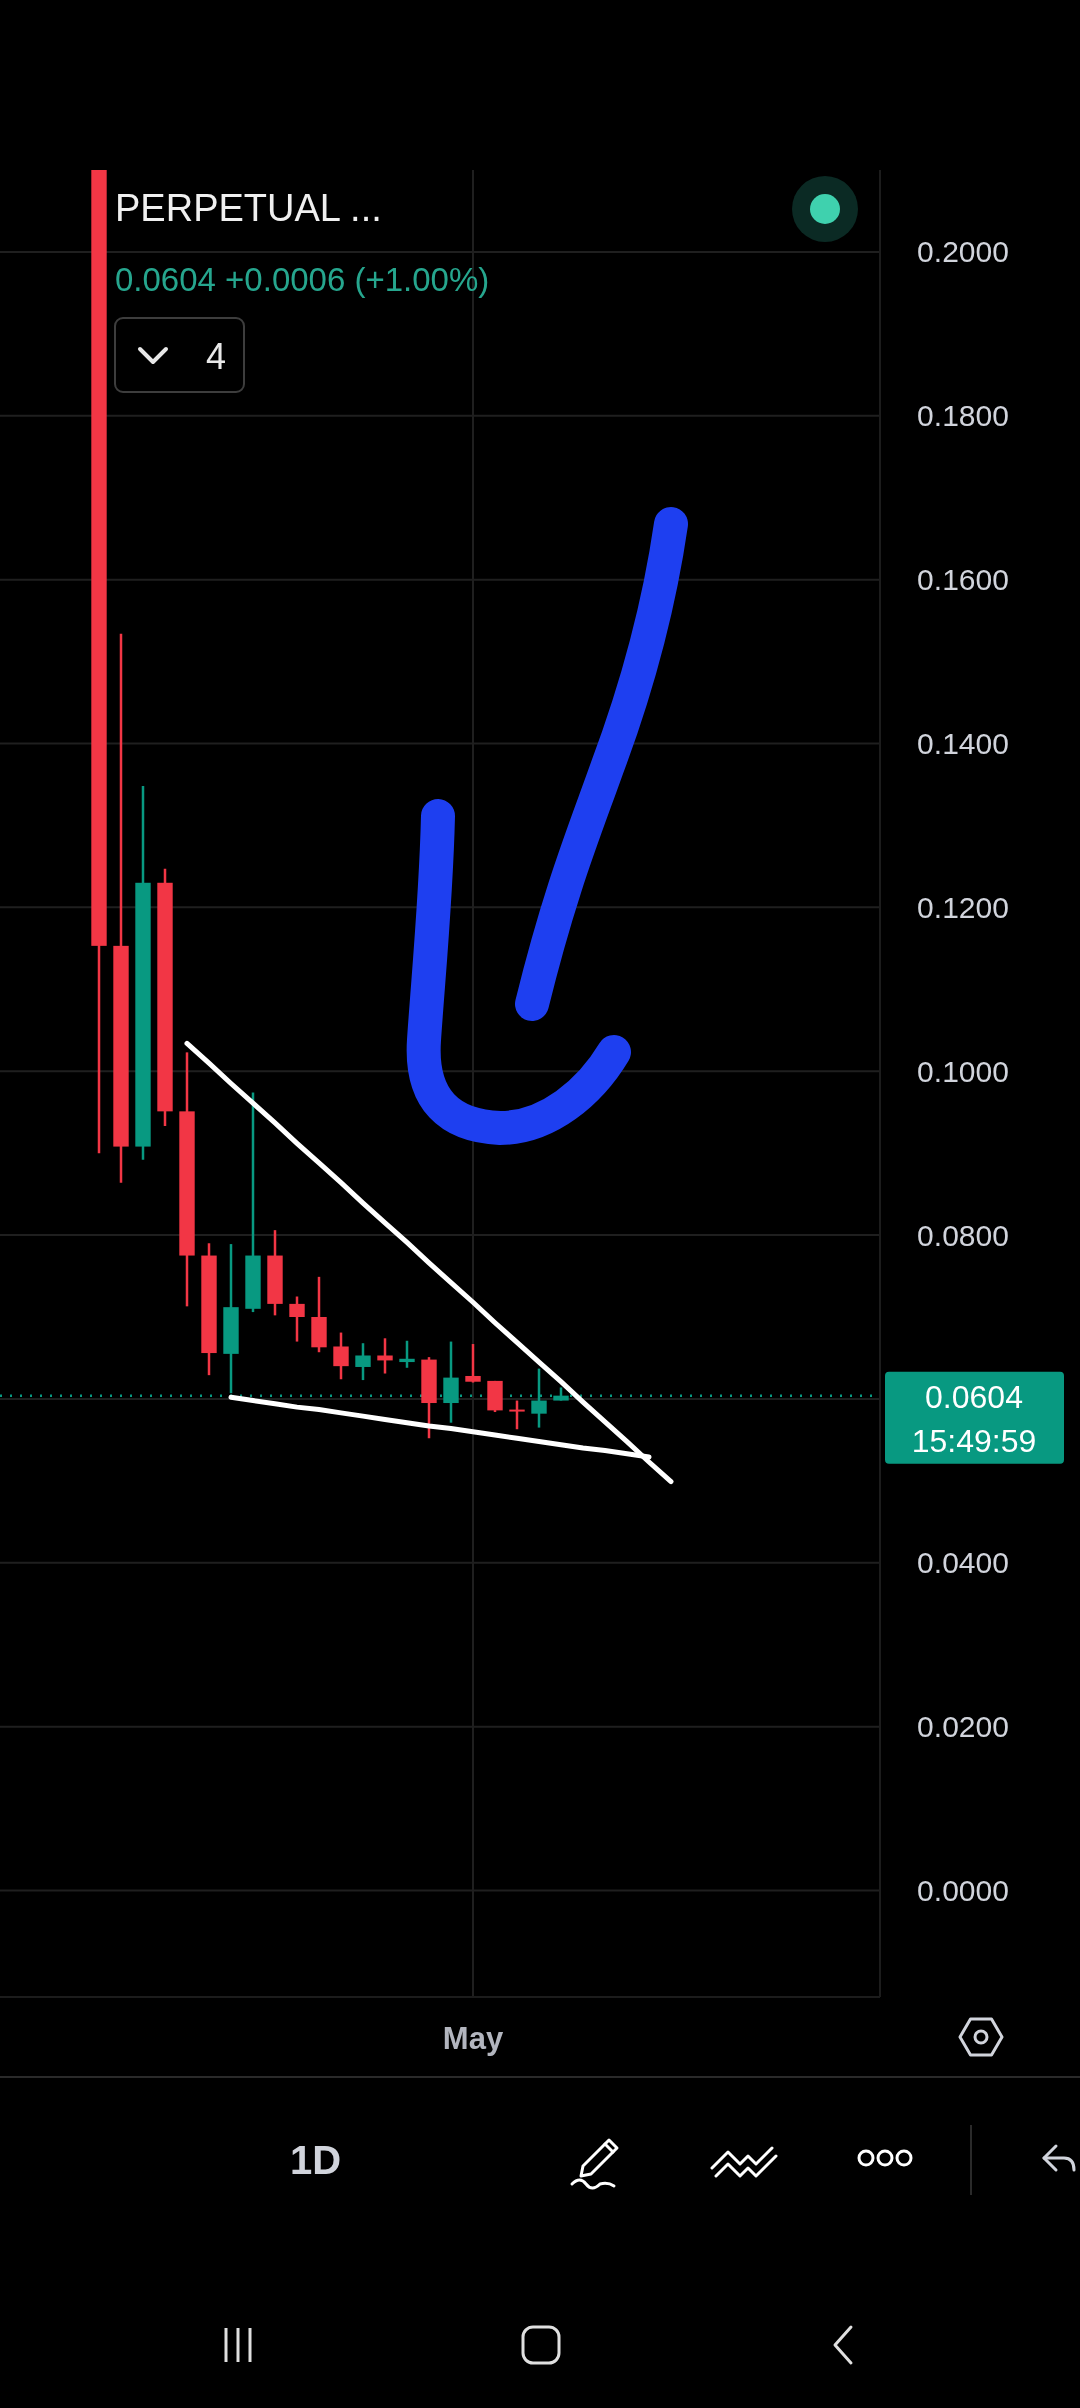 The width and height of the screenshot is (1080, 2408). What do you see at coordinates (963, 1563) in the screenshot?
I see `y-tick-label: 0.0400` at bounding box center [963, 1563].